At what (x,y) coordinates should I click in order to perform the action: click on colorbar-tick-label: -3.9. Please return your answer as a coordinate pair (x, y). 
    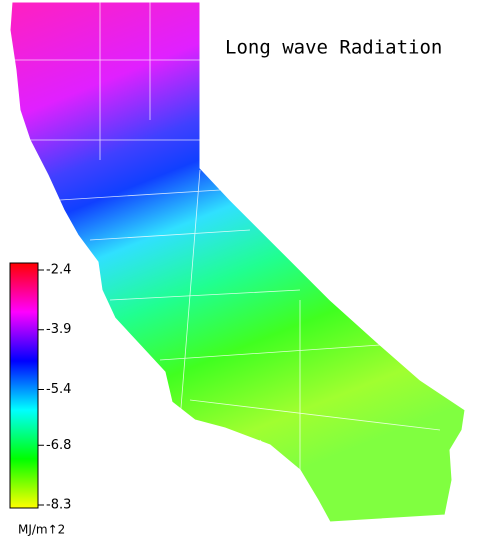
    Looking at the image, I should click on (58, 329).